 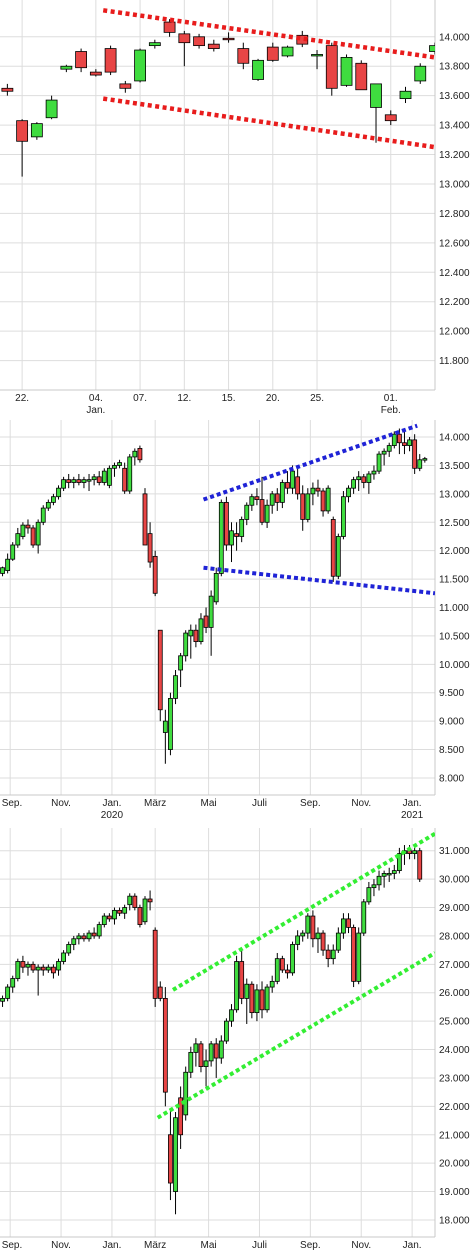 I want to click on y-tick-label: 18.000, so click(x=454, y=1220).